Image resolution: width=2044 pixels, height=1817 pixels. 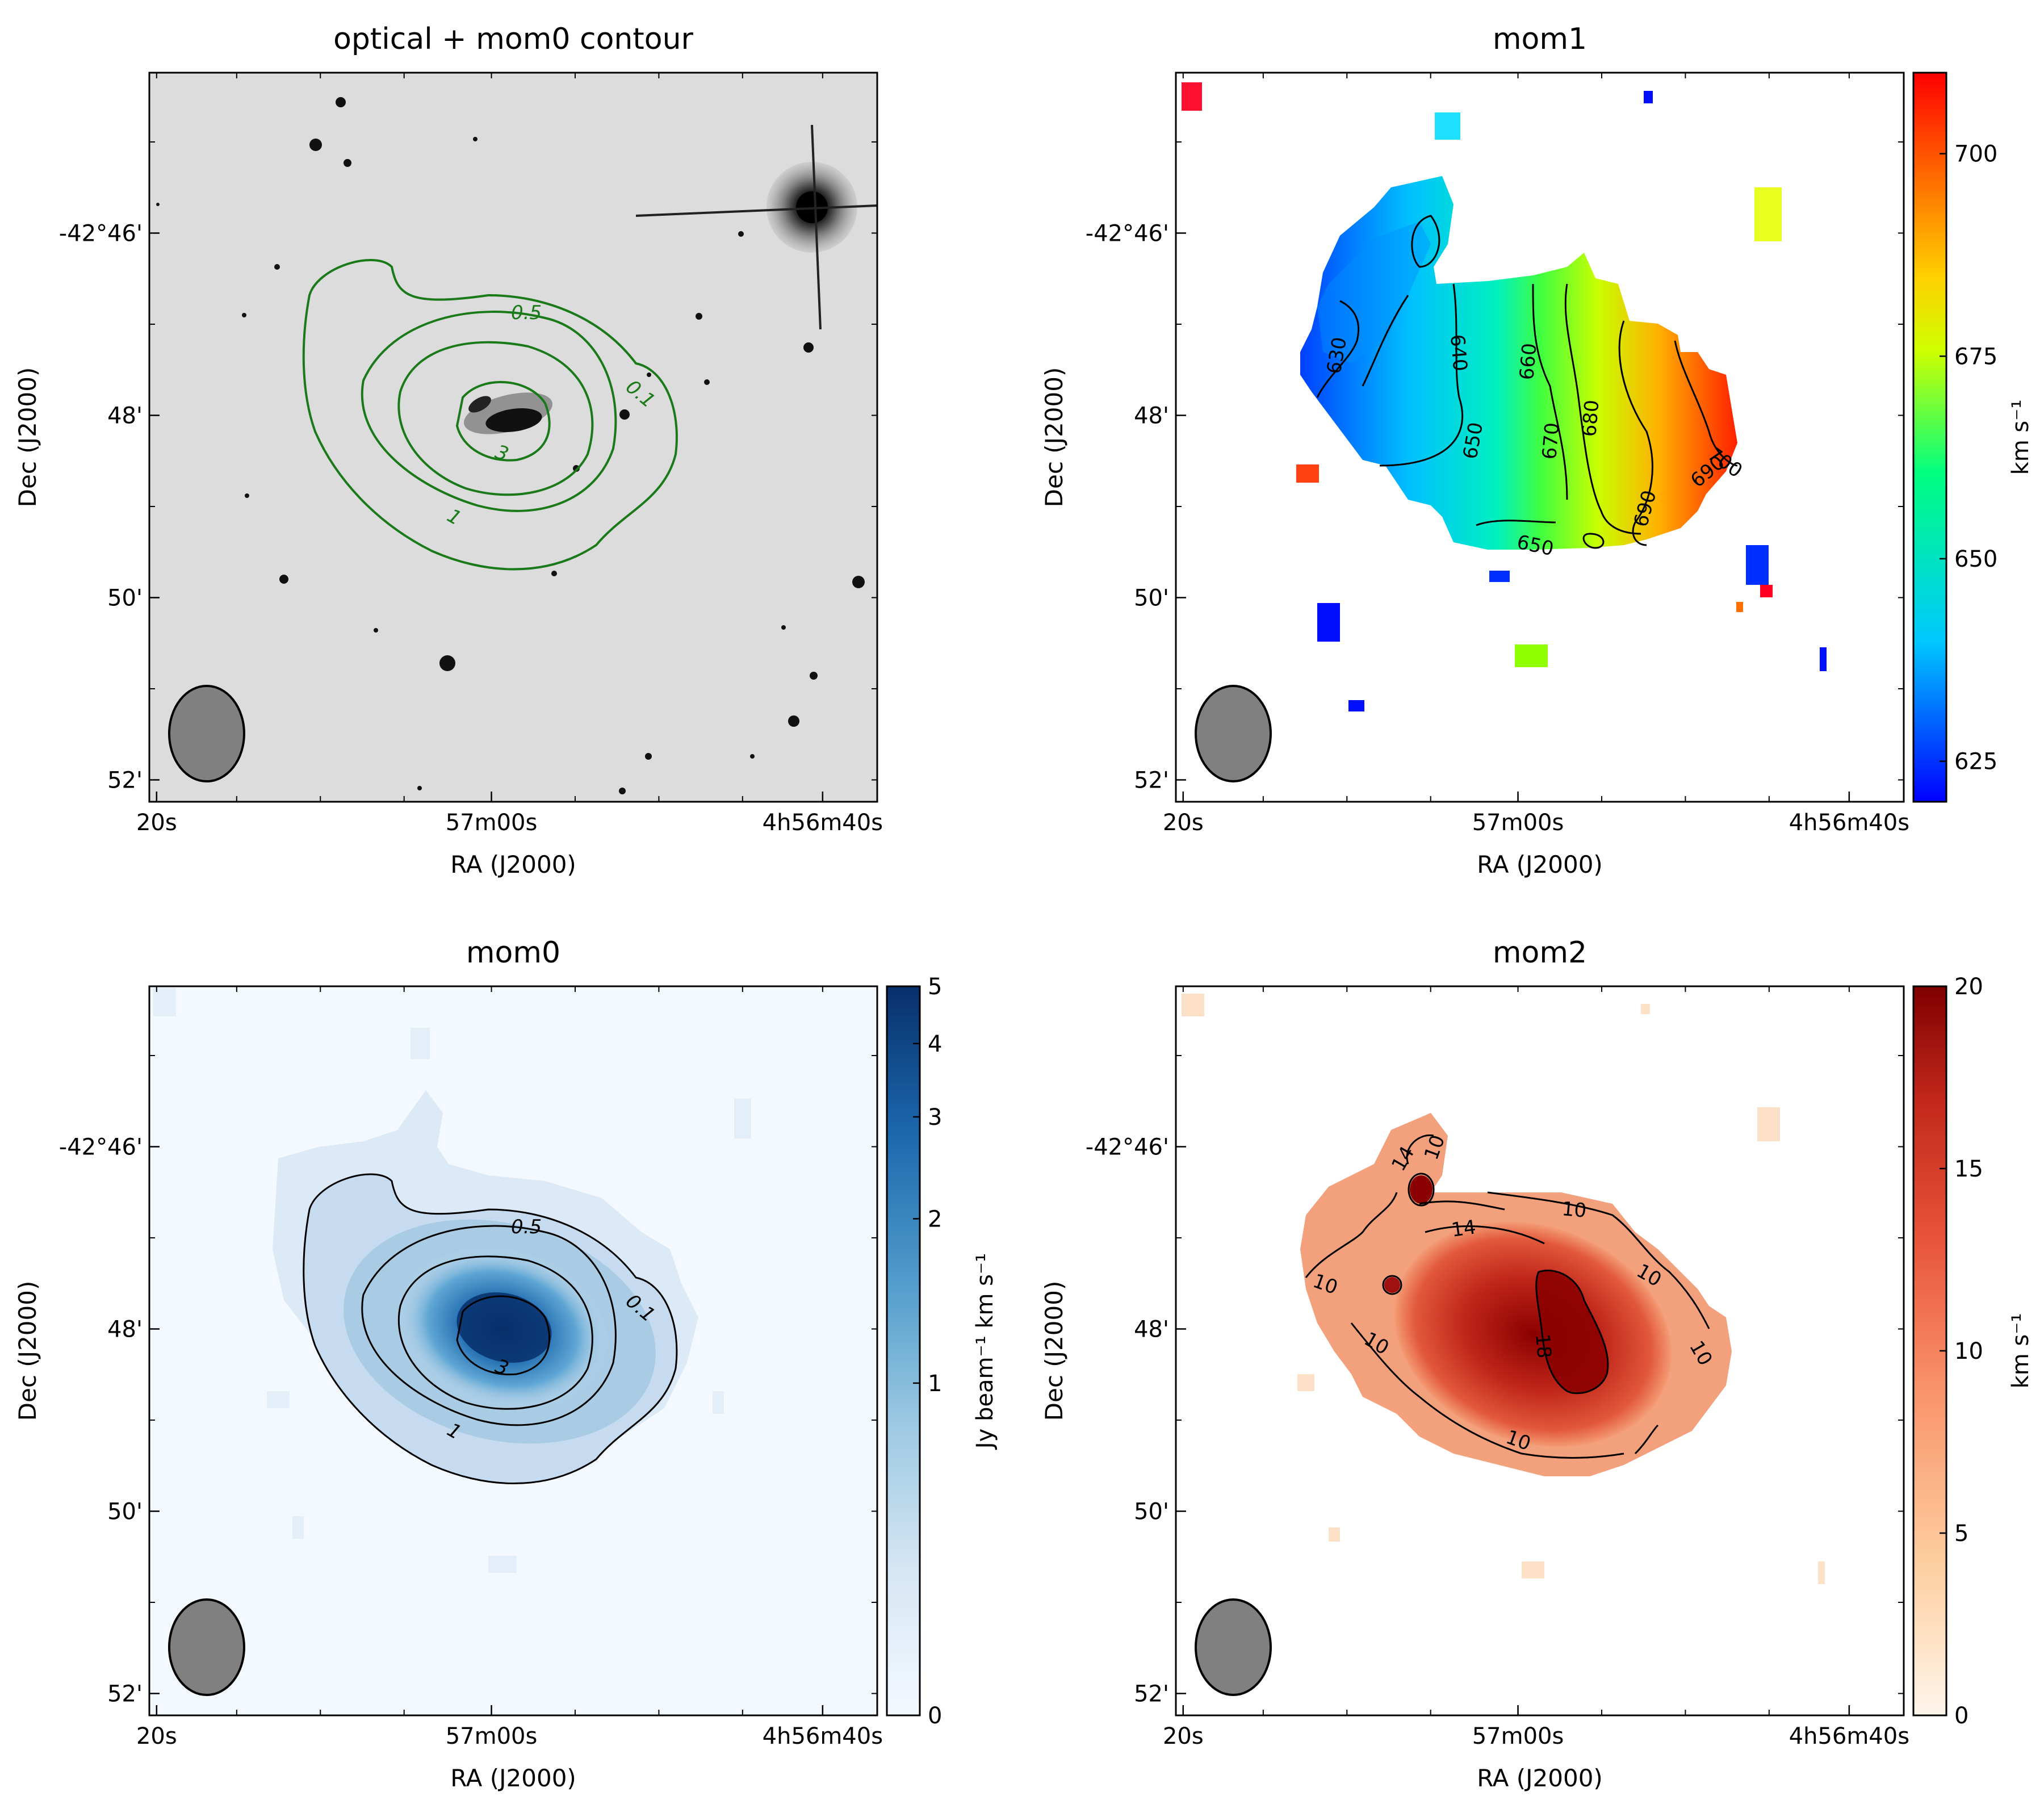 I want to click on mom2-noise-blobs, so click(x=1503, y=1289).